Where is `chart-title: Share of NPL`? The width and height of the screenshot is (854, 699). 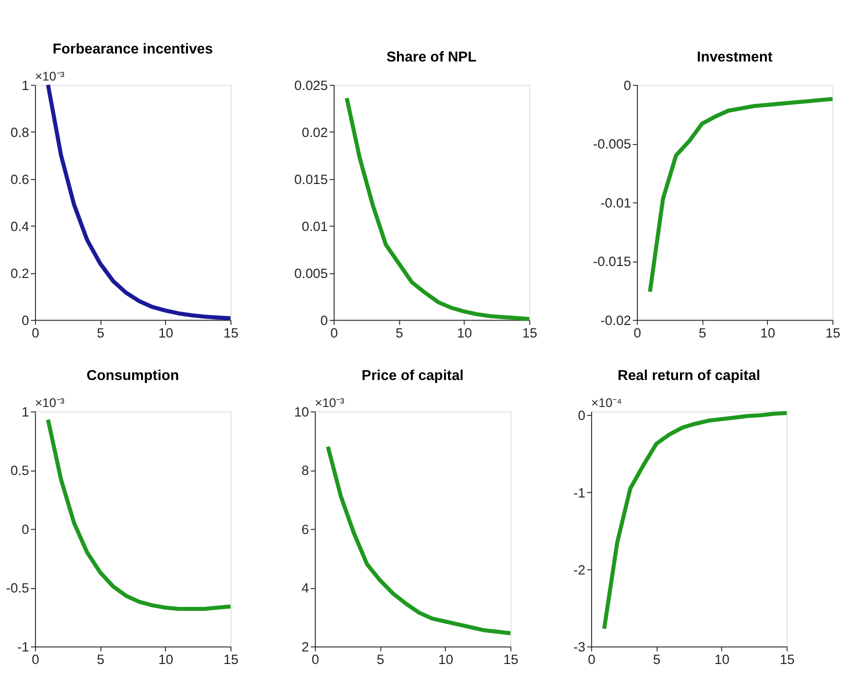 chart-title: Share of NPL is located at coordinates (431, 58).